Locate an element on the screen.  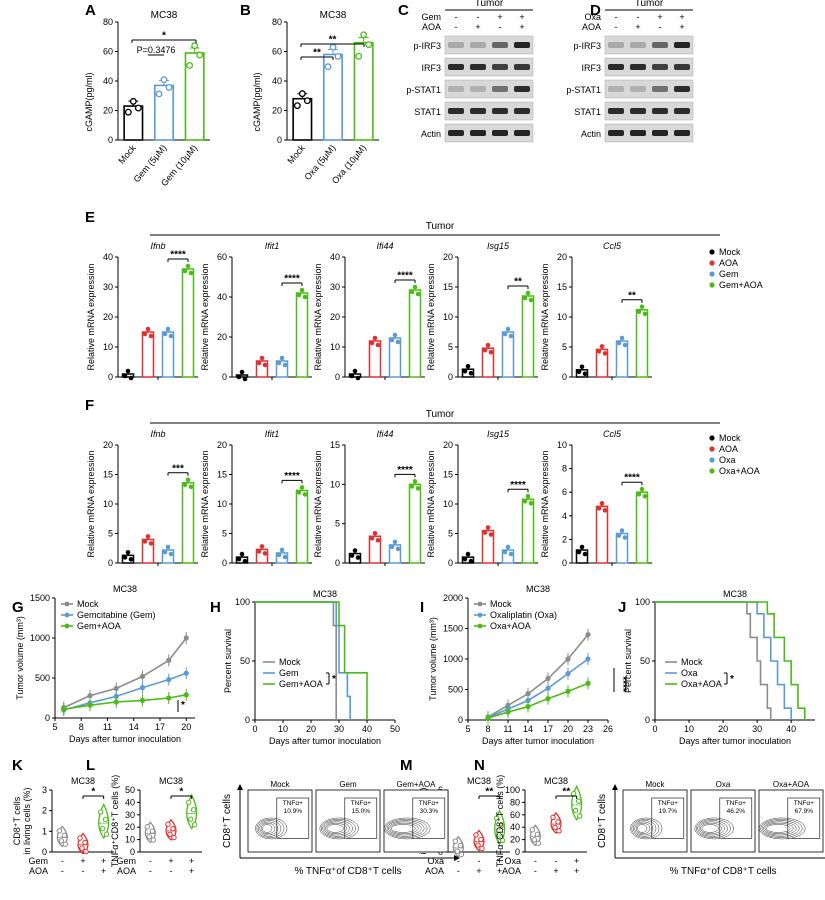
panel-j-x-tick-label: 30 is located at coordinates (757, 729).